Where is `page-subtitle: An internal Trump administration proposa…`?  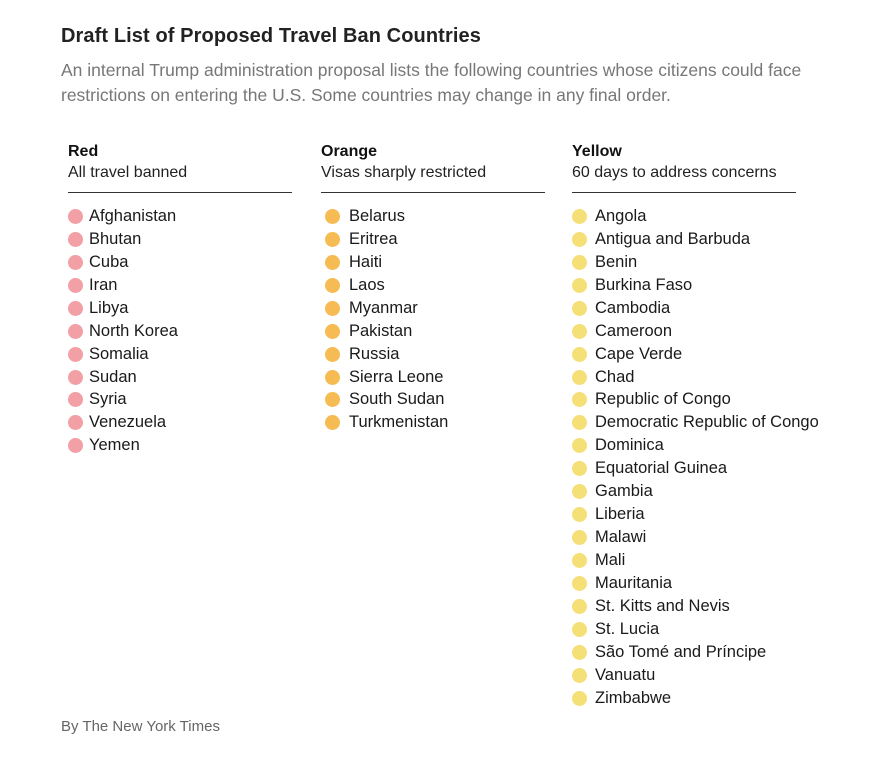
page-subtitle: An internal Trump administration proposa… is located at coordinates (431, 82).